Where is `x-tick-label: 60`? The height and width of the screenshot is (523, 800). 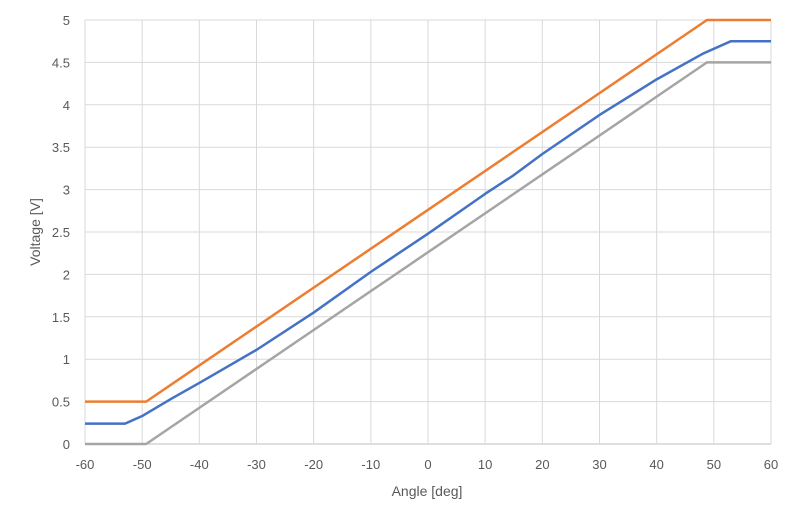 x-tick-label: 60 is located at coordinates (771, 464).